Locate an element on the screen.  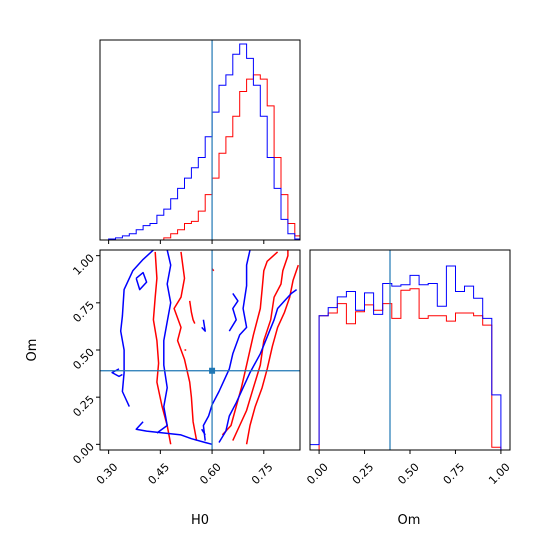
joint-frame is located at coordinates (200, 350).